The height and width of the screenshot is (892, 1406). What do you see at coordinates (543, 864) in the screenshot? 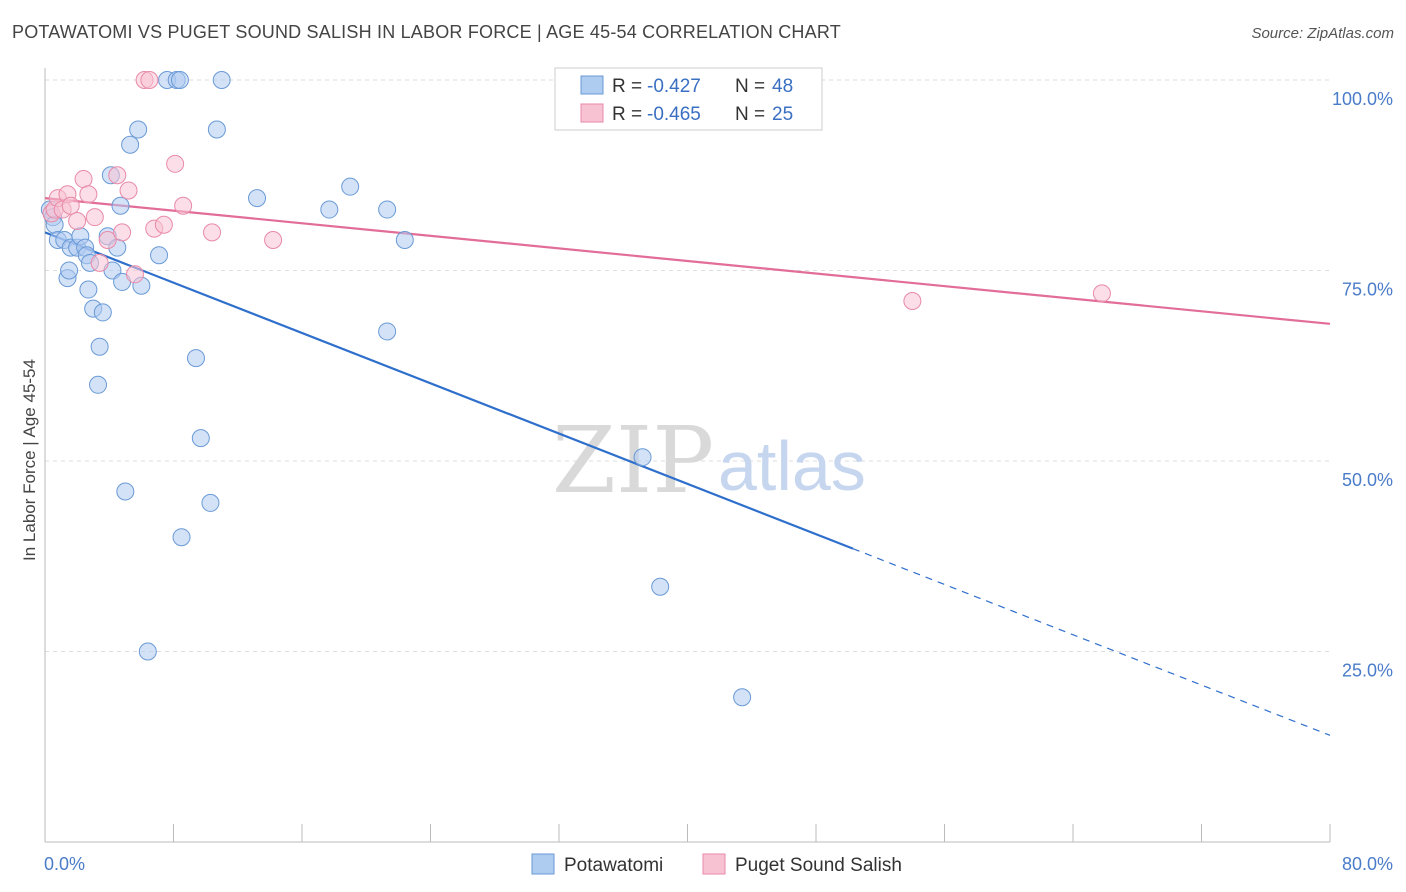
I see `legend-swatch-potawatomi` at bounding box center [543, 864].